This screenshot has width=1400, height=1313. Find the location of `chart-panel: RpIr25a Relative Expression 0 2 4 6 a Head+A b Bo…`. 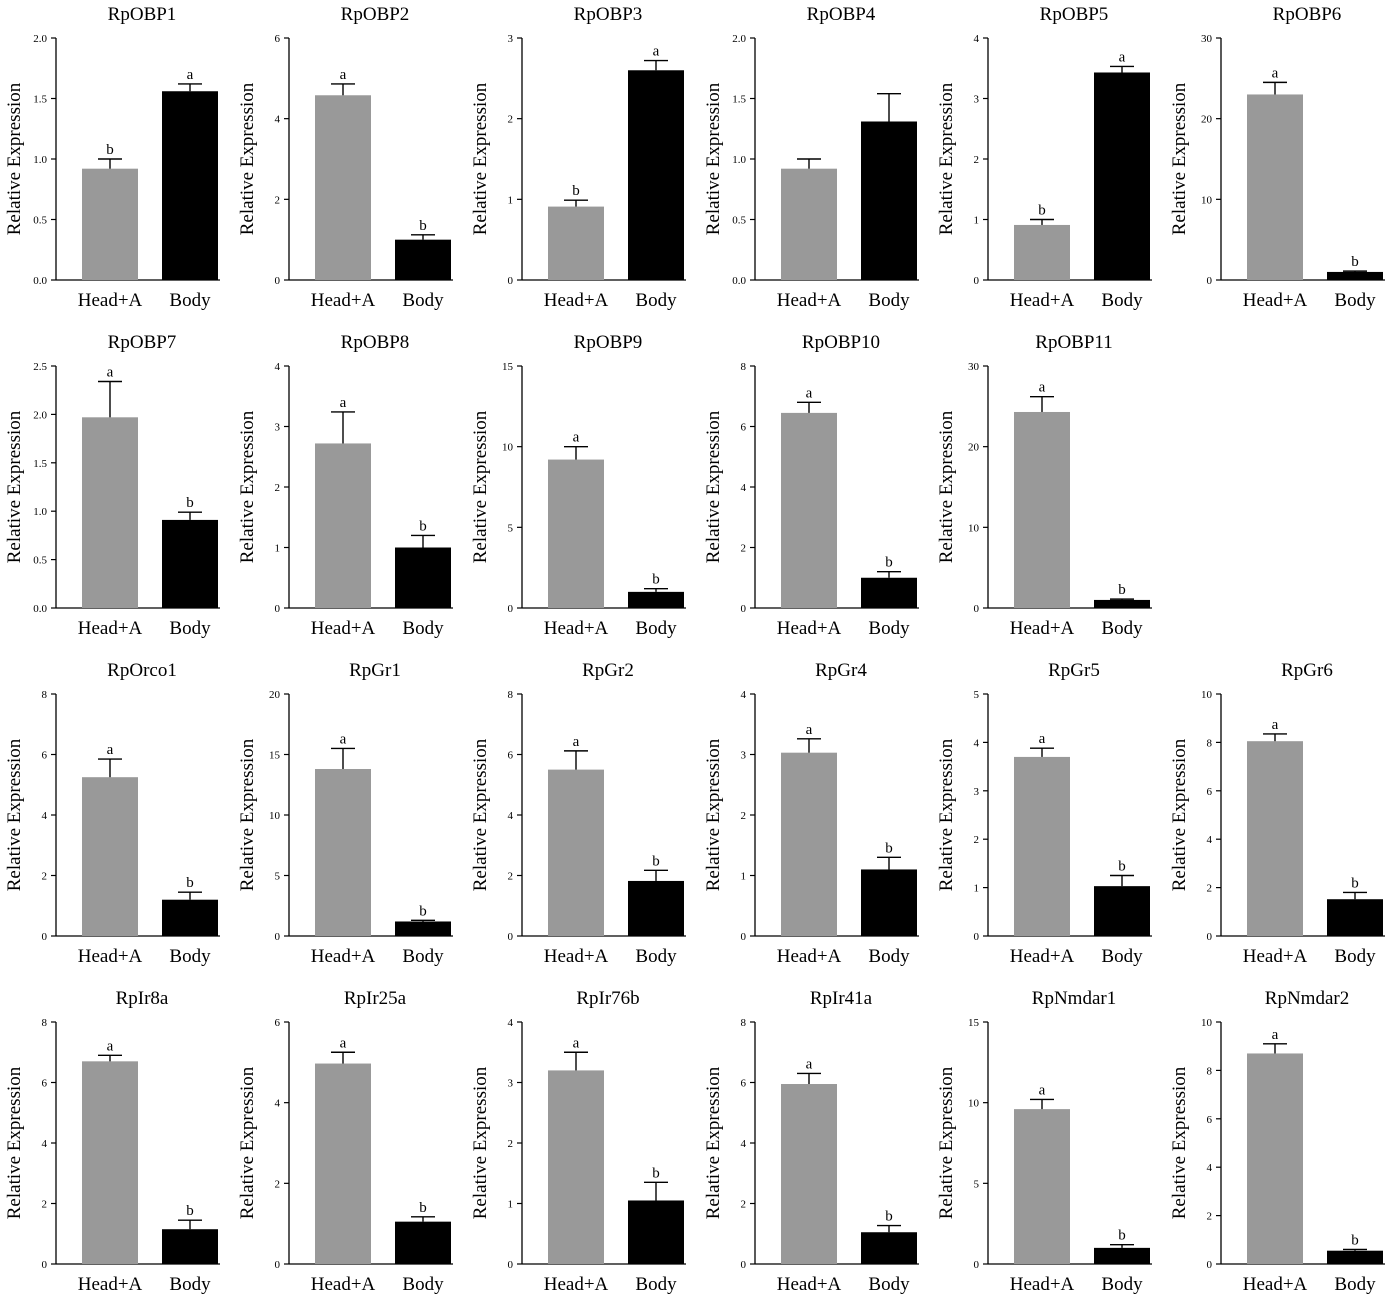

chart-panel: RpIr25a Relative Expression 0 2 4 6 a Head+A b Bo… is located at coordinates (349, 1148).